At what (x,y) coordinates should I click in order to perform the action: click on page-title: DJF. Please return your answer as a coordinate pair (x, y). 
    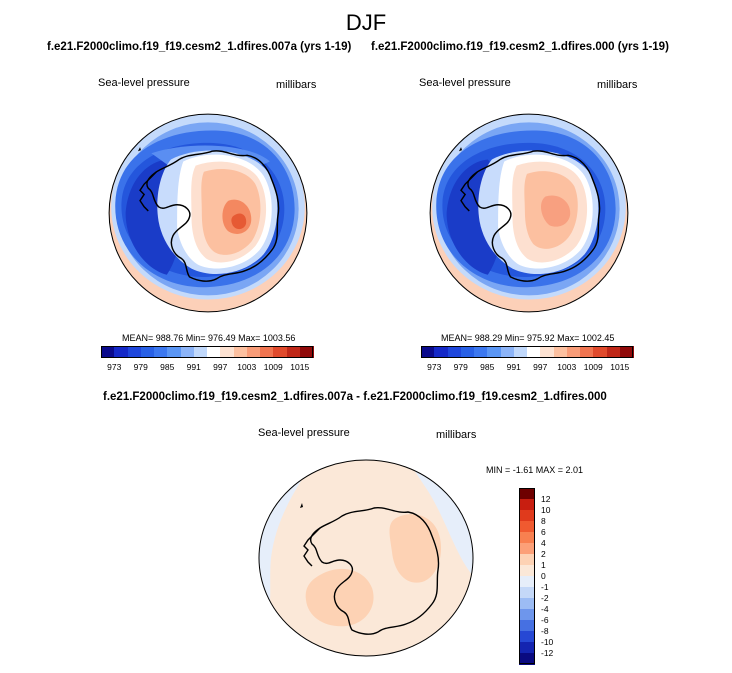
    Looking at the image, I should click on (366, 22).